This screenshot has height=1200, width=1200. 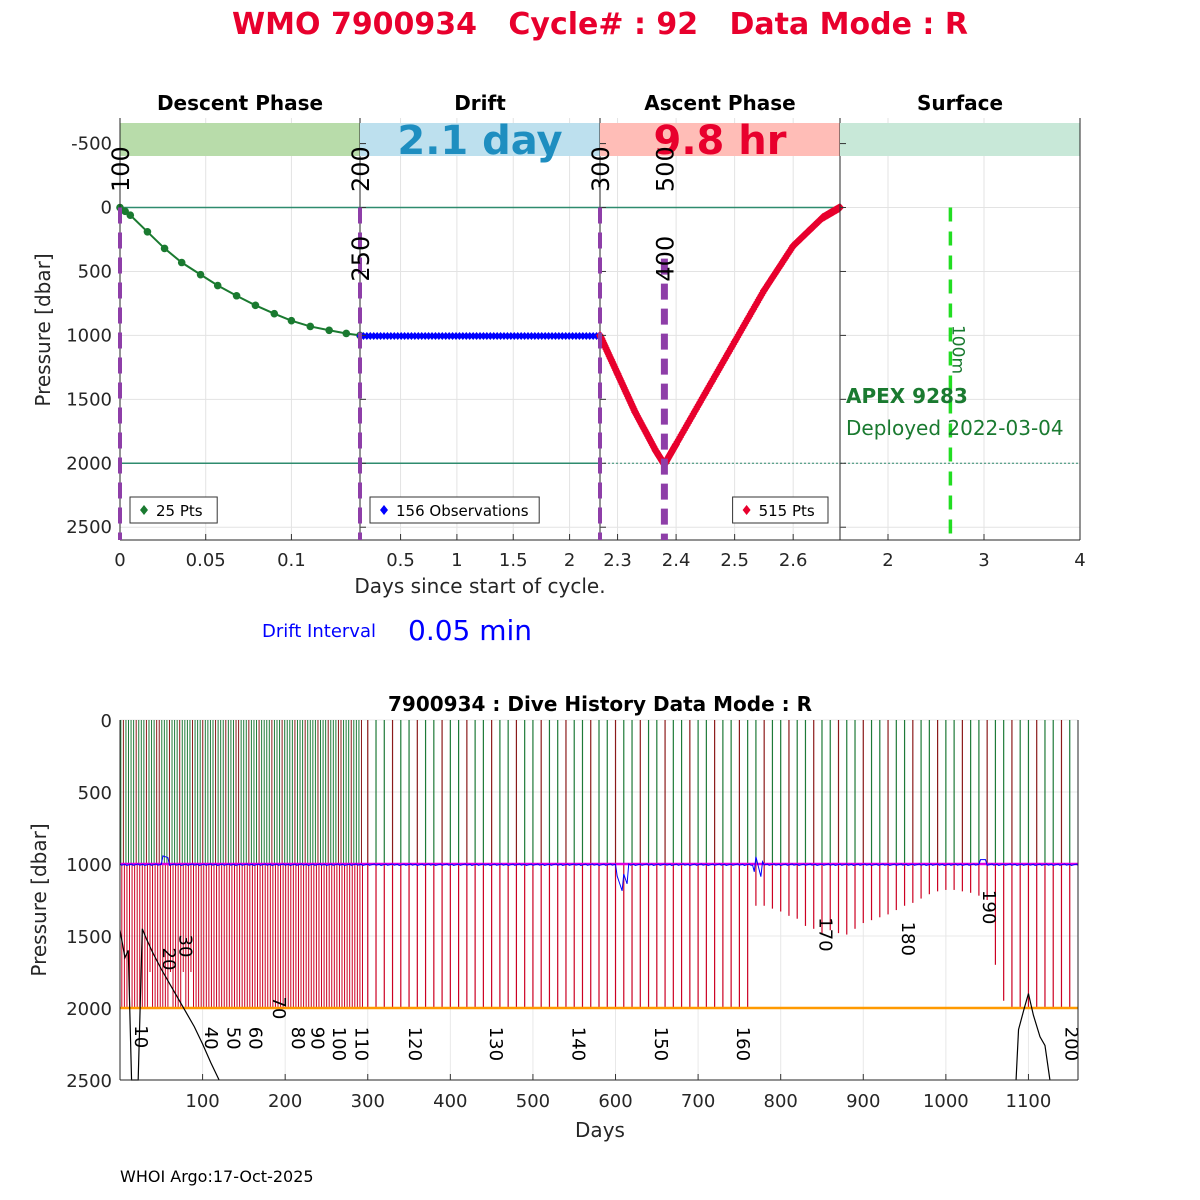 What do you see at coordinates (470, 630) in the screenshot?
I see `drift-interval-value: 0.05 min` at bounding box center [470, 630].